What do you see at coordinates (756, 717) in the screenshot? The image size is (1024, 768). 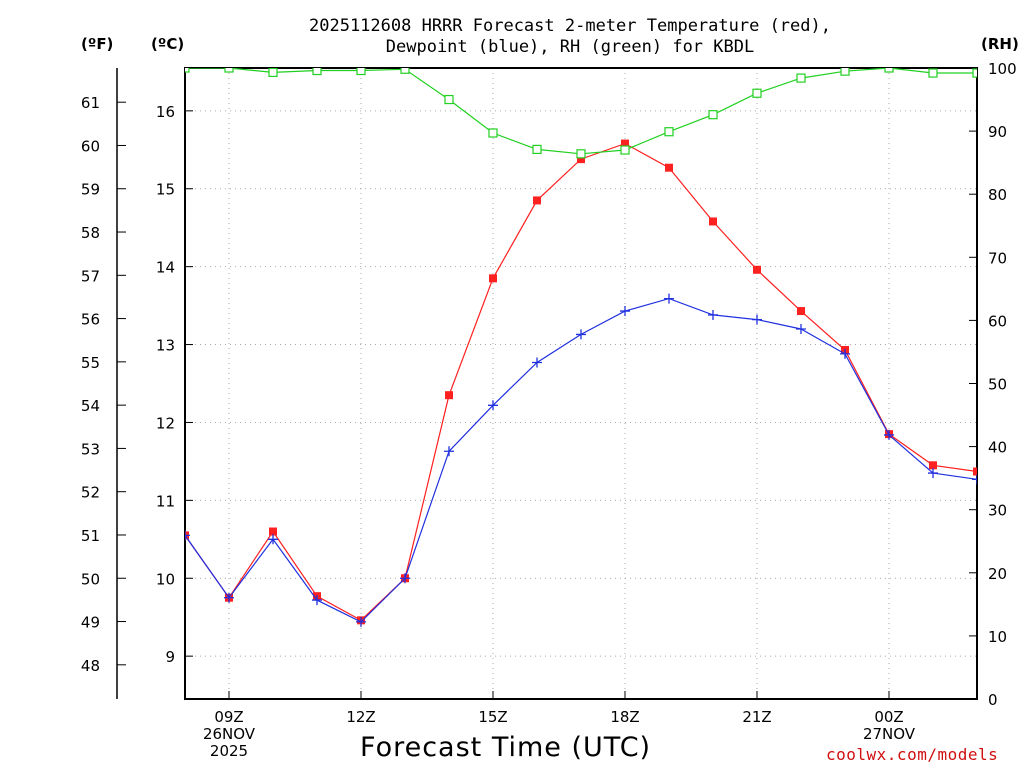 I see `x-tick-label: 21Z` at bounding box center [756, 717].